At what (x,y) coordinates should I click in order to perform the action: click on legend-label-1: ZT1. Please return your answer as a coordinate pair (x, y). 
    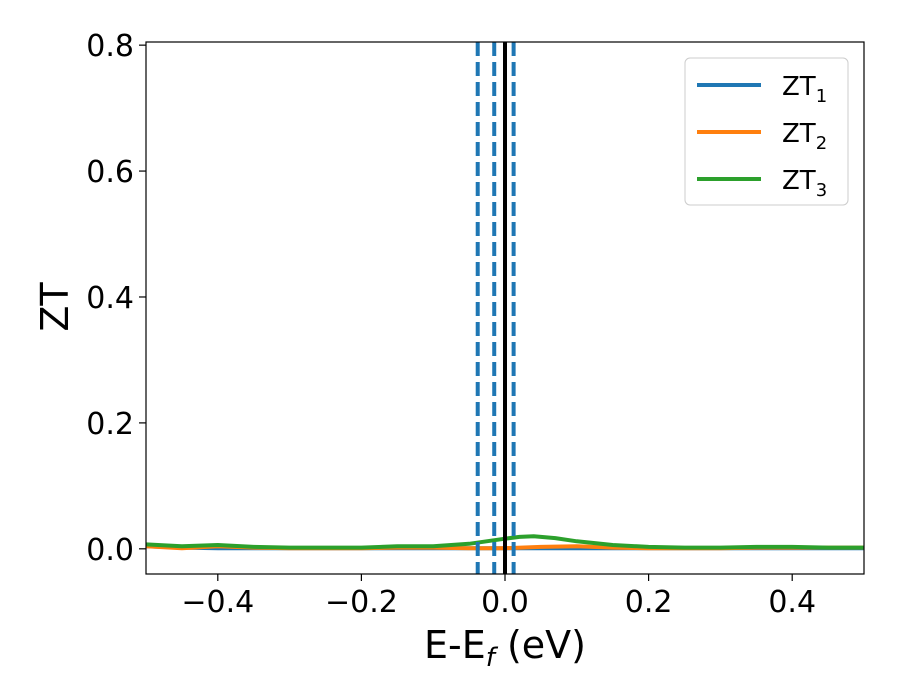
    Looking at the image, I should click on (804, 89).